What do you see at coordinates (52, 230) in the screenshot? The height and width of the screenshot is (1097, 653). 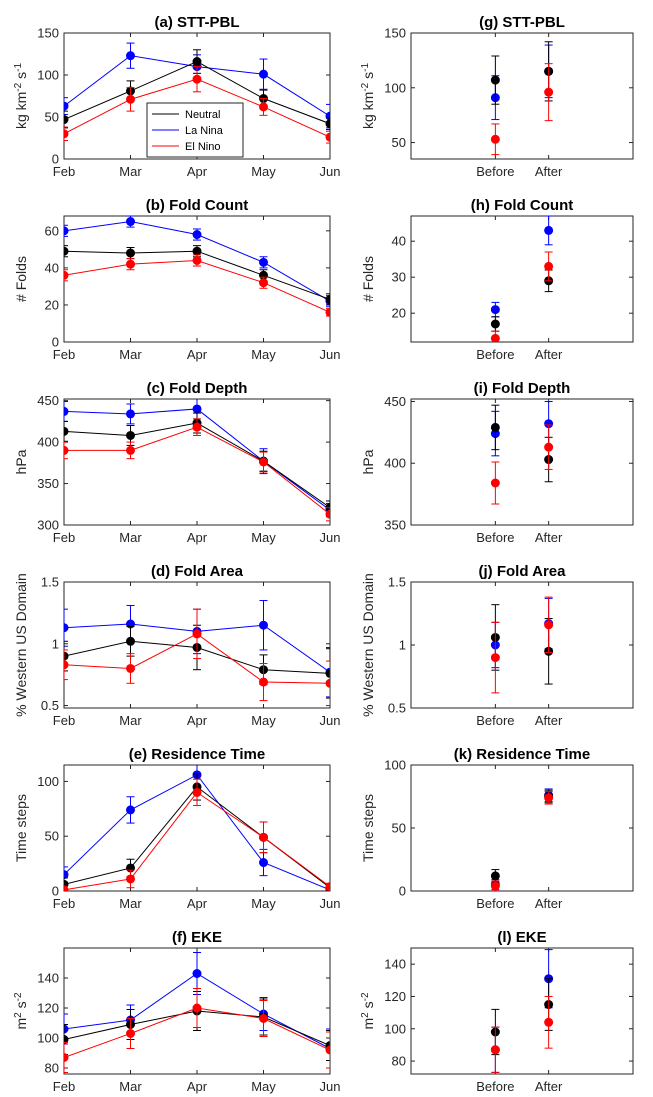 I see `y-tick-label: 60` at bounding box center [52, 230].